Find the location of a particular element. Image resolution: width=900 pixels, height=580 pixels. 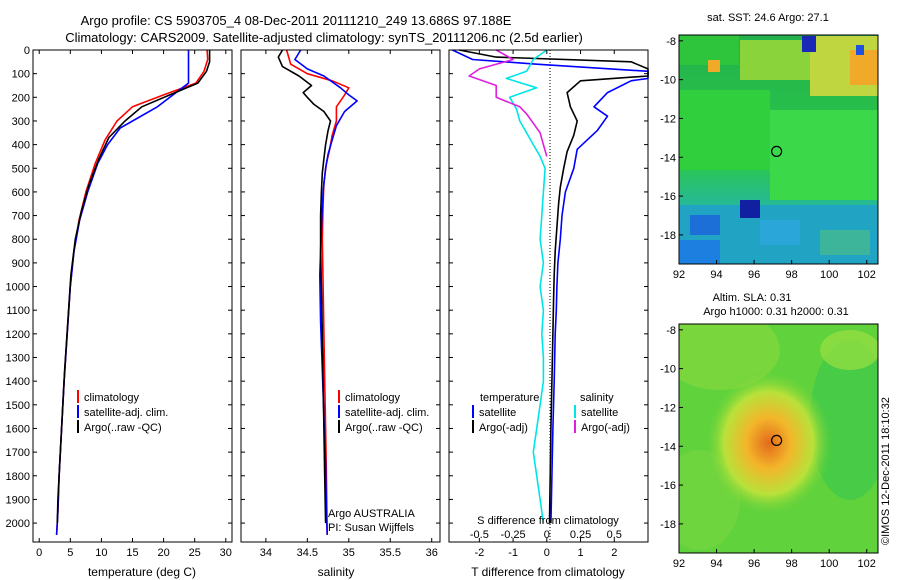

sst-map-ticks: 92 94 96 98 100 102 -8 -10 -12 -14 -16 -18 is located at coordinates (768, 158).